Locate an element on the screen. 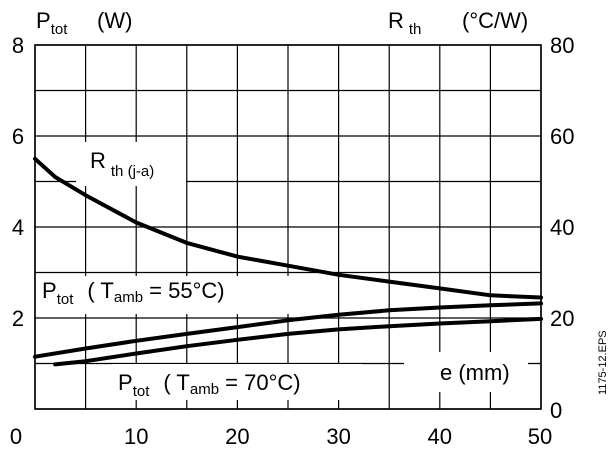  x-tick-label: 20 is located at coordinates (237, 436).